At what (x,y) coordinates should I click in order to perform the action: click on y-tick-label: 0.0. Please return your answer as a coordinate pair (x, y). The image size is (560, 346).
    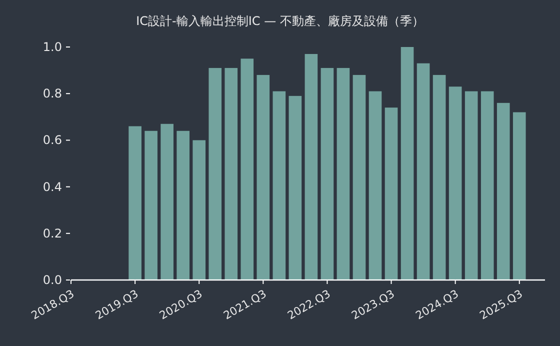
    Looking at the image, I should click on (52, 280).